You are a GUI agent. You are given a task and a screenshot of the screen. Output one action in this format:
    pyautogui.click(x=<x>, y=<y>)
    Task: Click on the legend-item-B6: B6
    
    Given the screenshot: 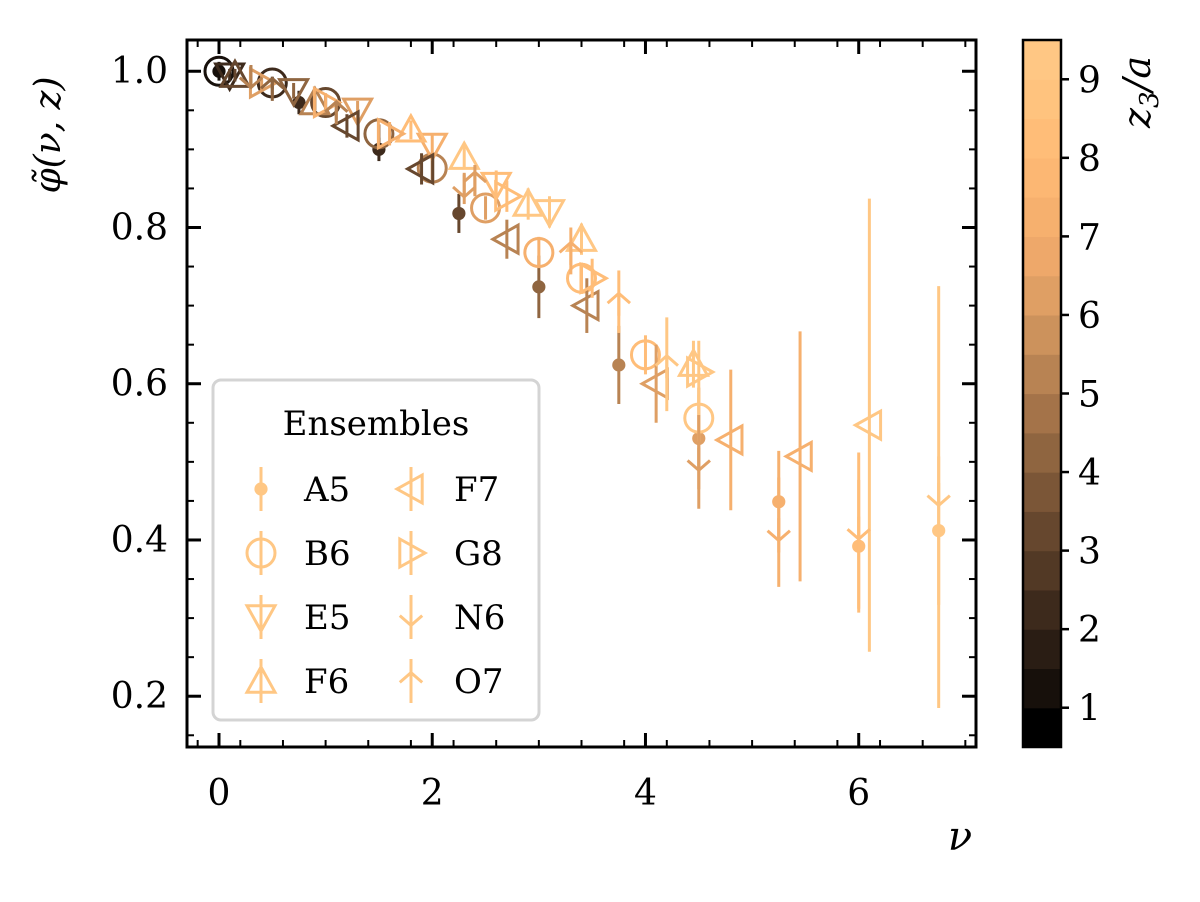 What is the action you would take?
    pyautogui.click(x=298, y=553)
    